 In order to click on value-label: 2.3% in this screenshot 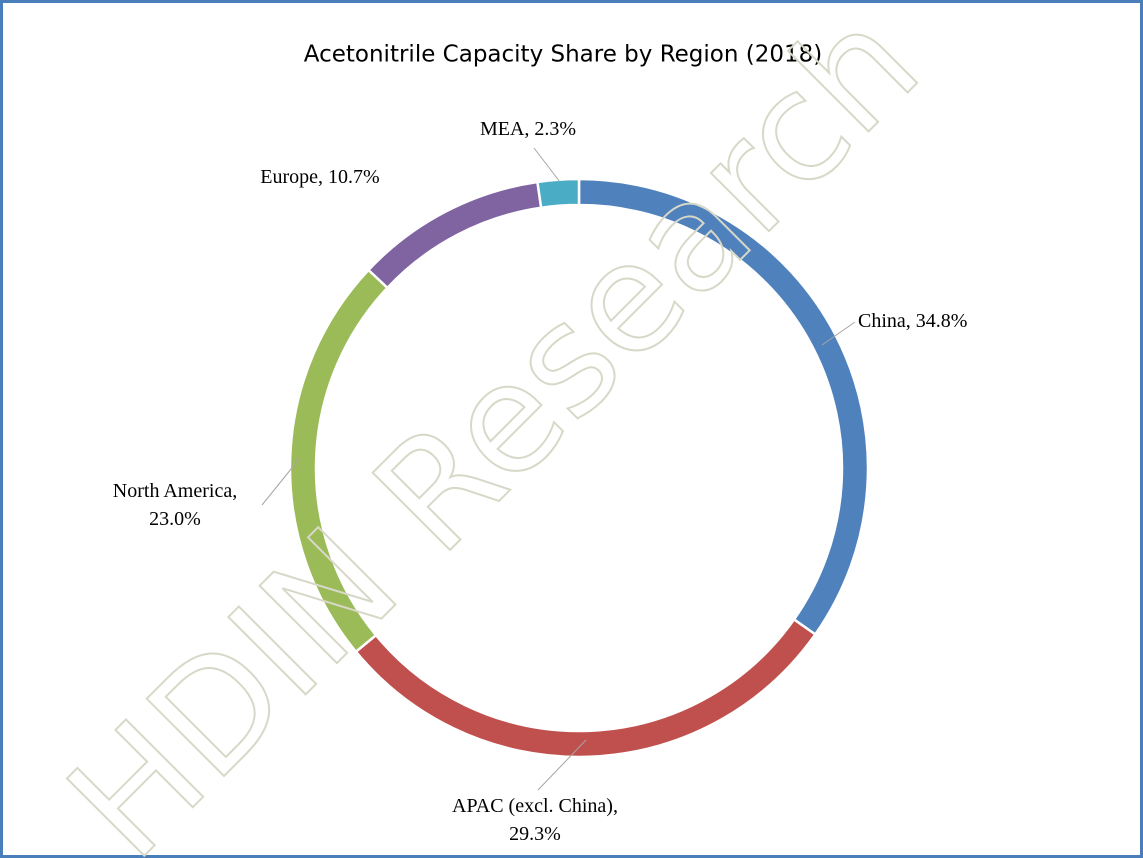, I will do `click(555, 129)`.